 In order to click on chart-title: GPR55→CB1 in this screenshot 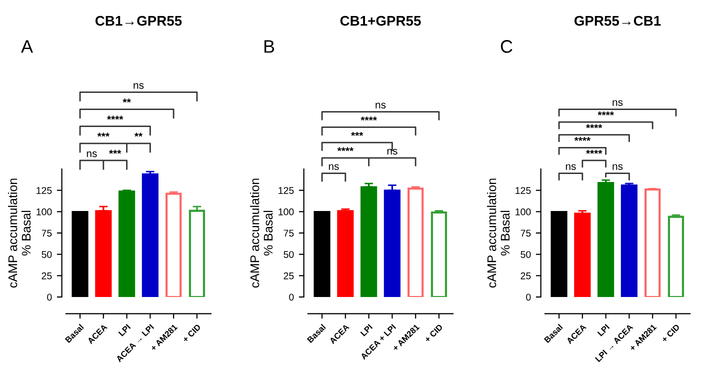, I will do `click(617, 21)`.